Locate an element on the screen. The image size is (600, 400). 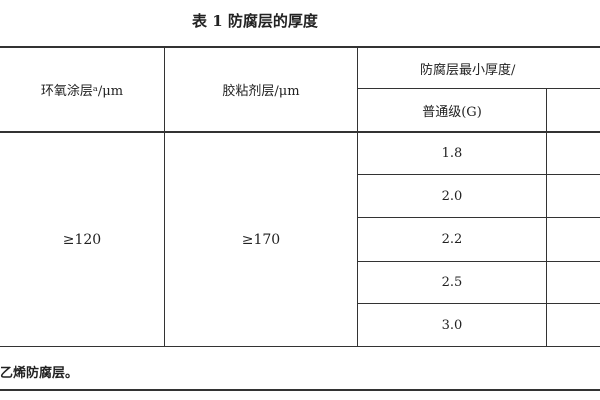
table-title: 表 1 防腐层的厚度 is located at coordinates (255, 21).